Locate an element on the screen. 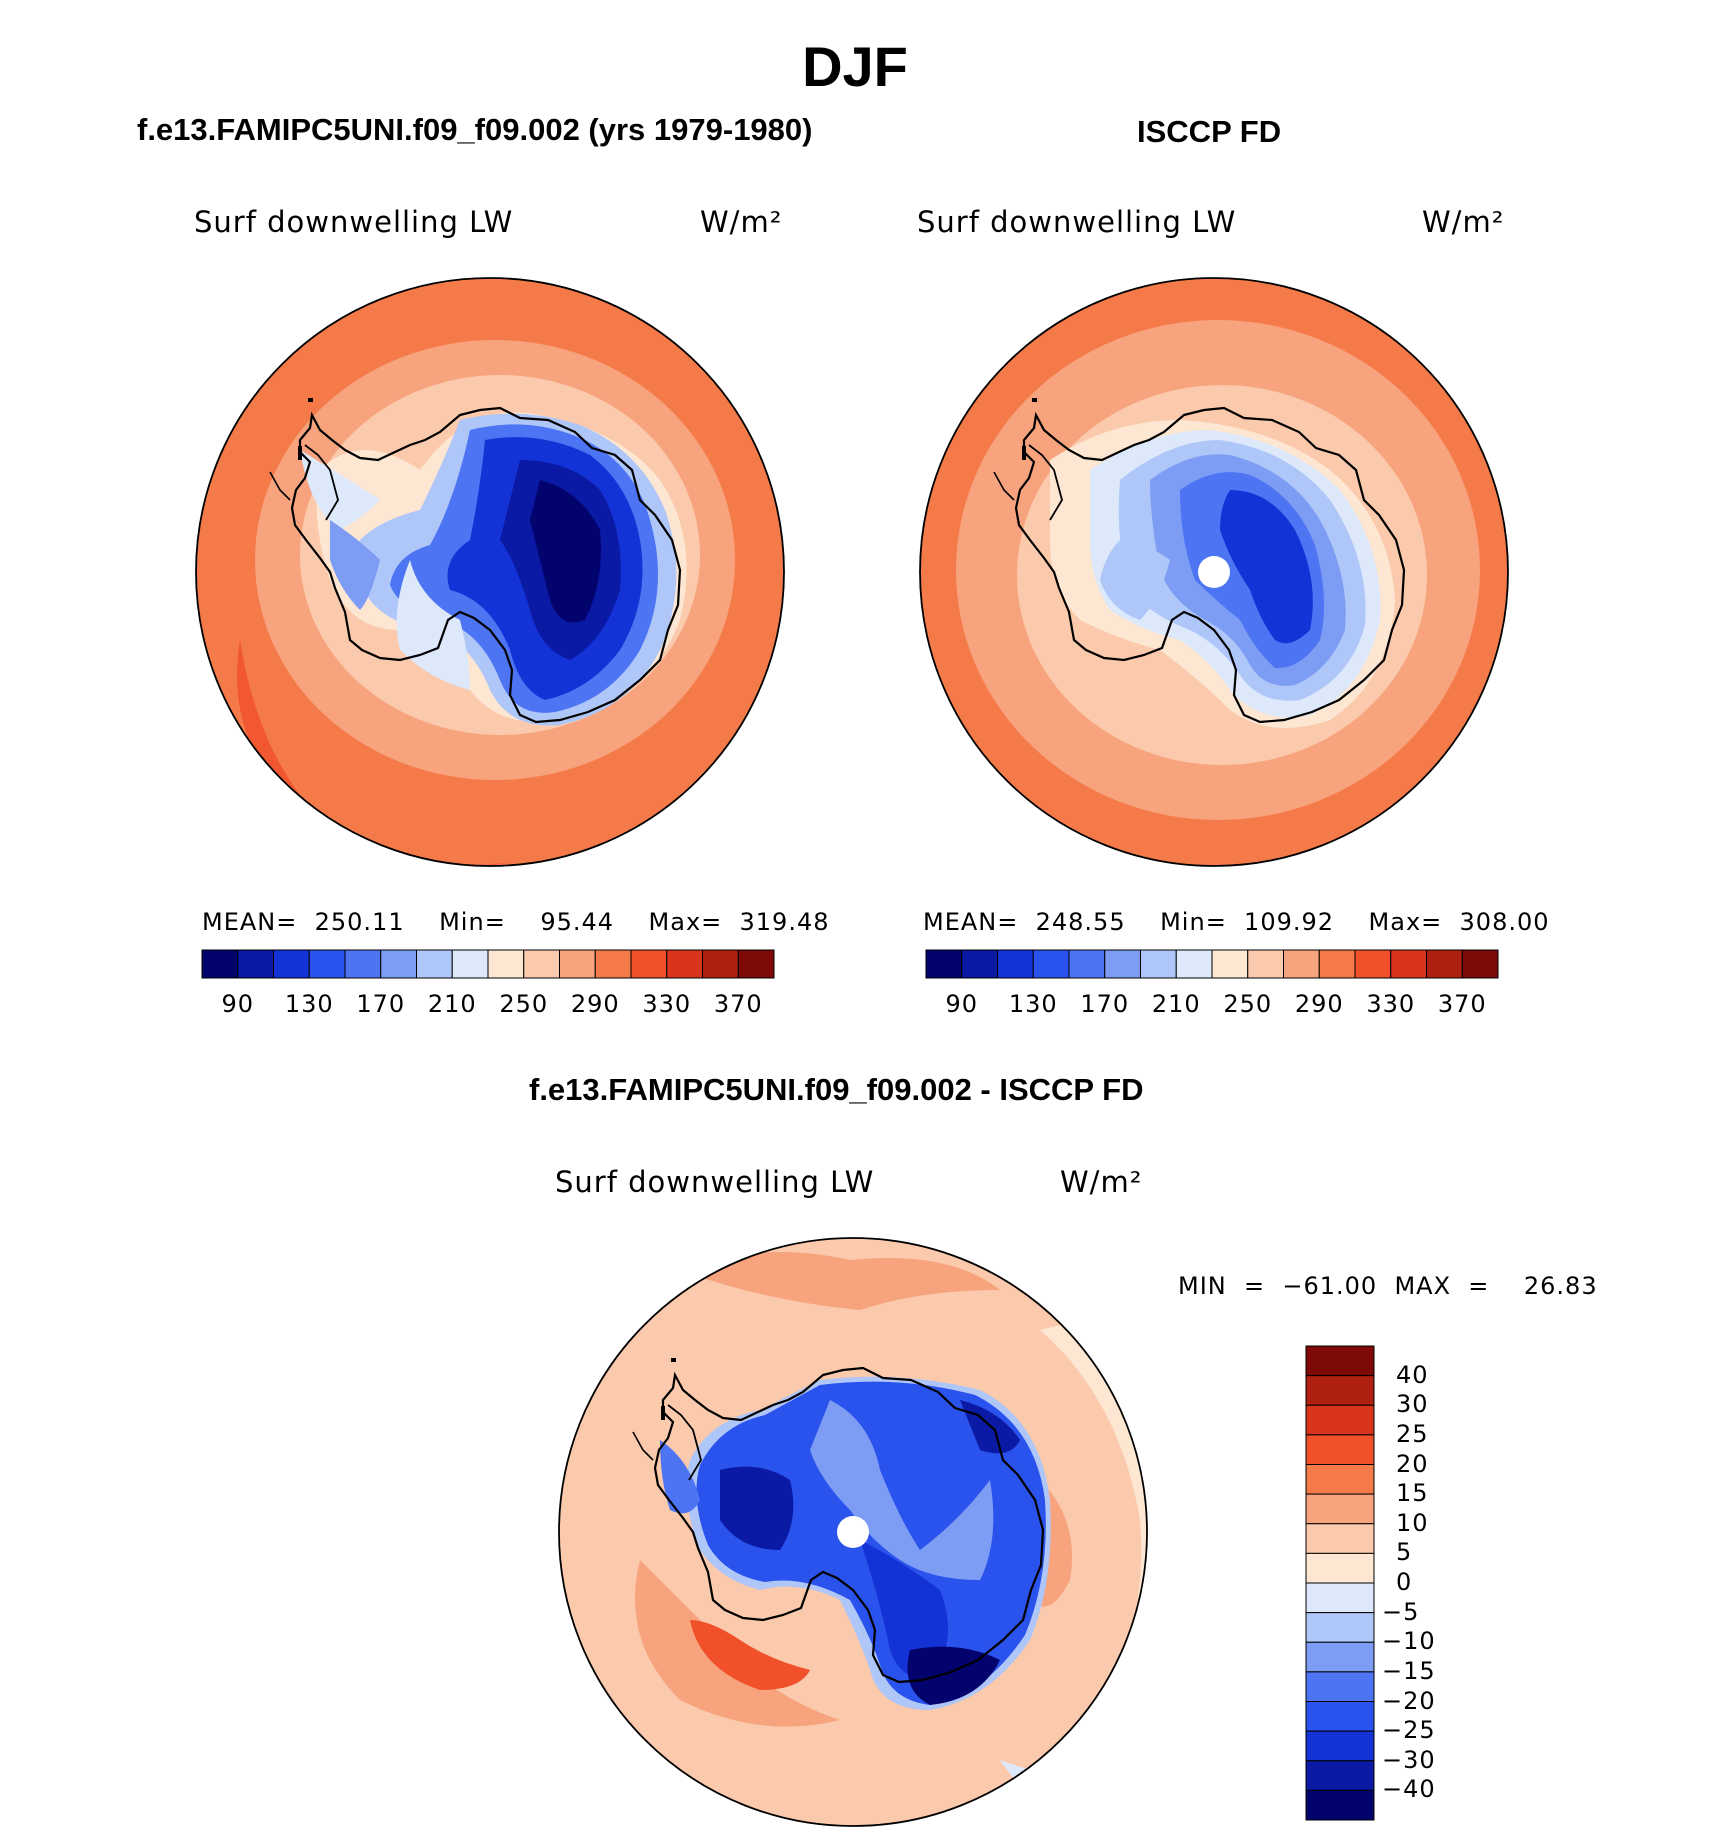 This screenshot has width=1710, height=1840. panel3-title: f.e13.FAMIPC5UNI.f09_f09.002 - ISCCP FD is located at coordinates (836, 1089).